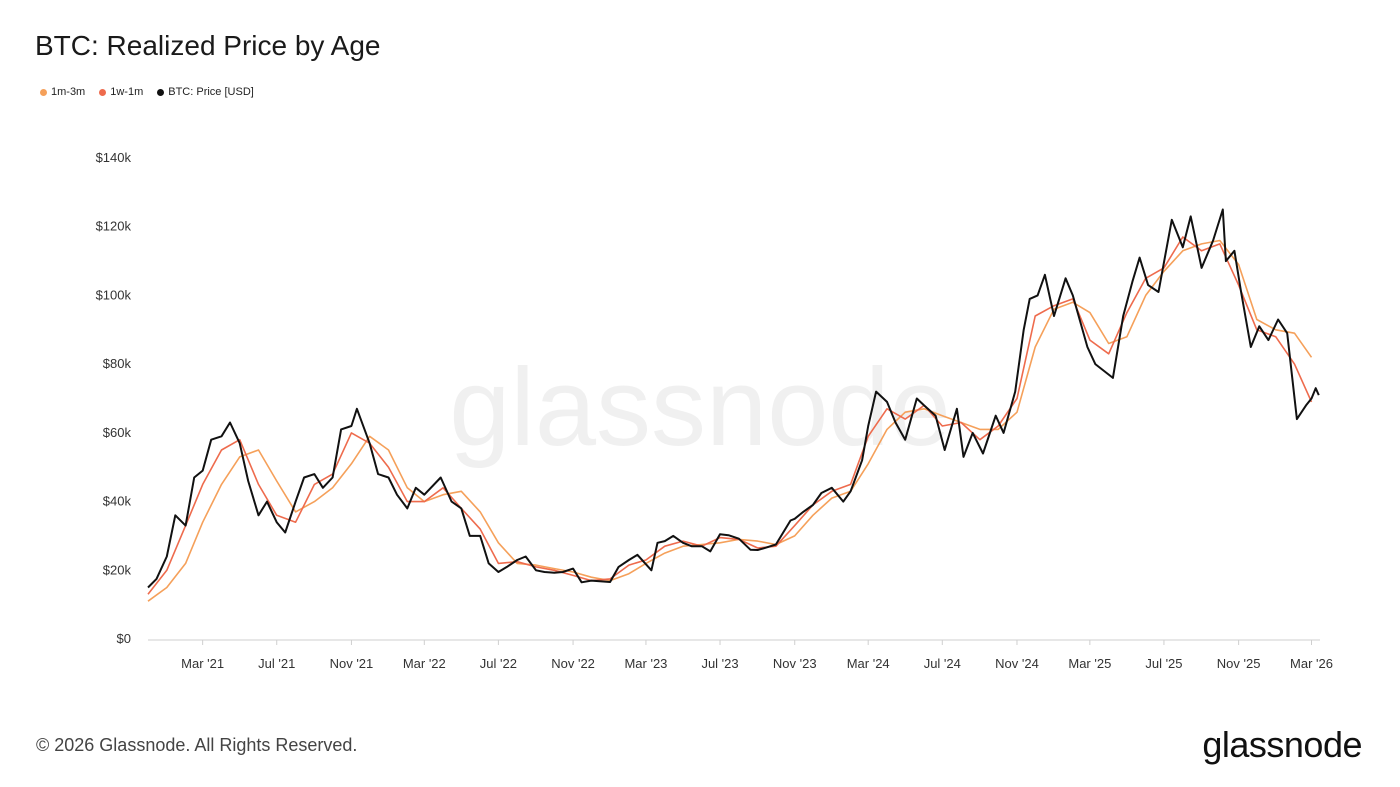 The height and width of the screenshot is (787, 1400). Describe the element at coordinates (208, 45) in the screenshot. I see `chart-title: BTC: Realized Price by Age` at that location.